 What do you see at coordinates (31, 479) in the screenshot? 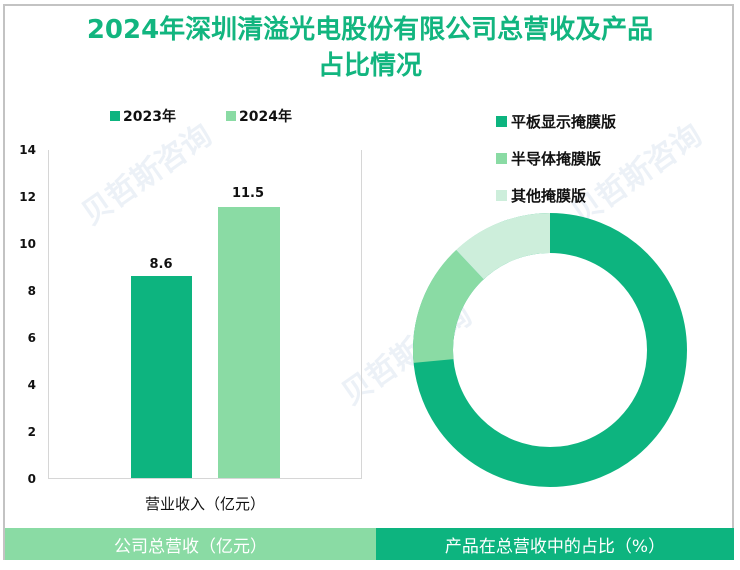
I see `y-tick: 0` at bounding box center [31, 479].